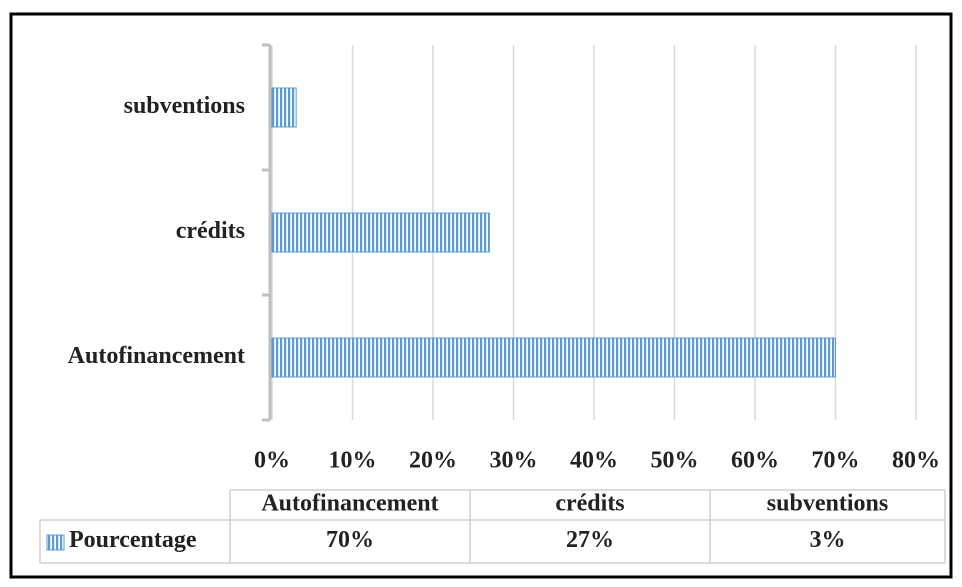  What do you see at coordinates (836, 461) in the screenshot?
I see `x-tick-label: 70%` at bounding box center [836, 461].